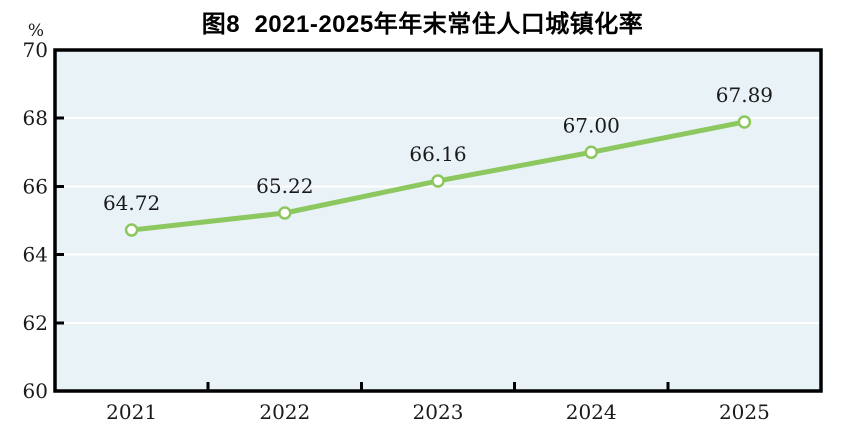 The width and height of the screenshot is (845, 434). Describe the element at coordinates (35, 186) in the screenshot. I see `y-tick-label: 66` at that location.